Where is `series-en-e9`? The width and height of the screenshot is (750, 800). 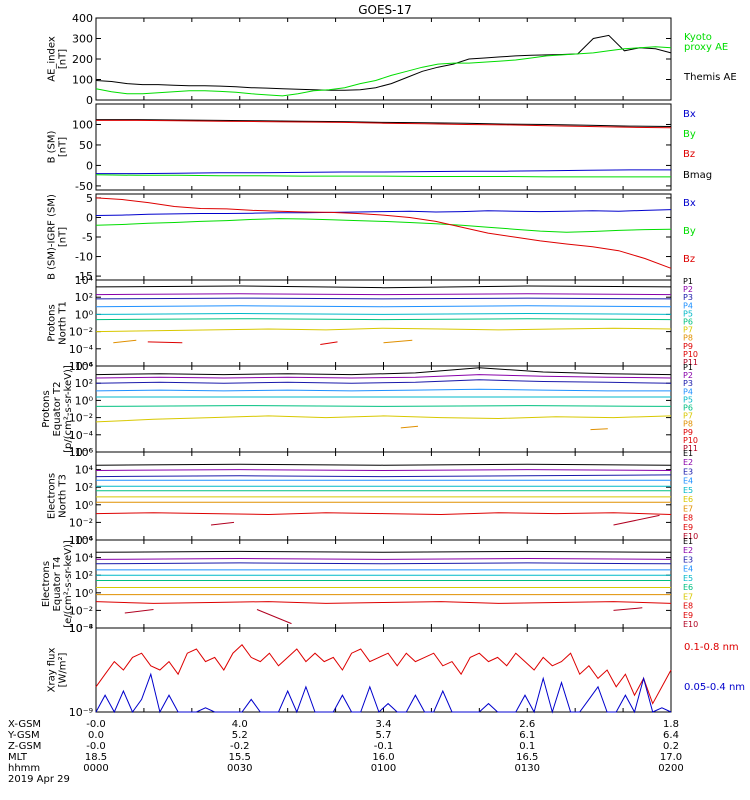
series-en-e9 is located at coordinates (383, 514).